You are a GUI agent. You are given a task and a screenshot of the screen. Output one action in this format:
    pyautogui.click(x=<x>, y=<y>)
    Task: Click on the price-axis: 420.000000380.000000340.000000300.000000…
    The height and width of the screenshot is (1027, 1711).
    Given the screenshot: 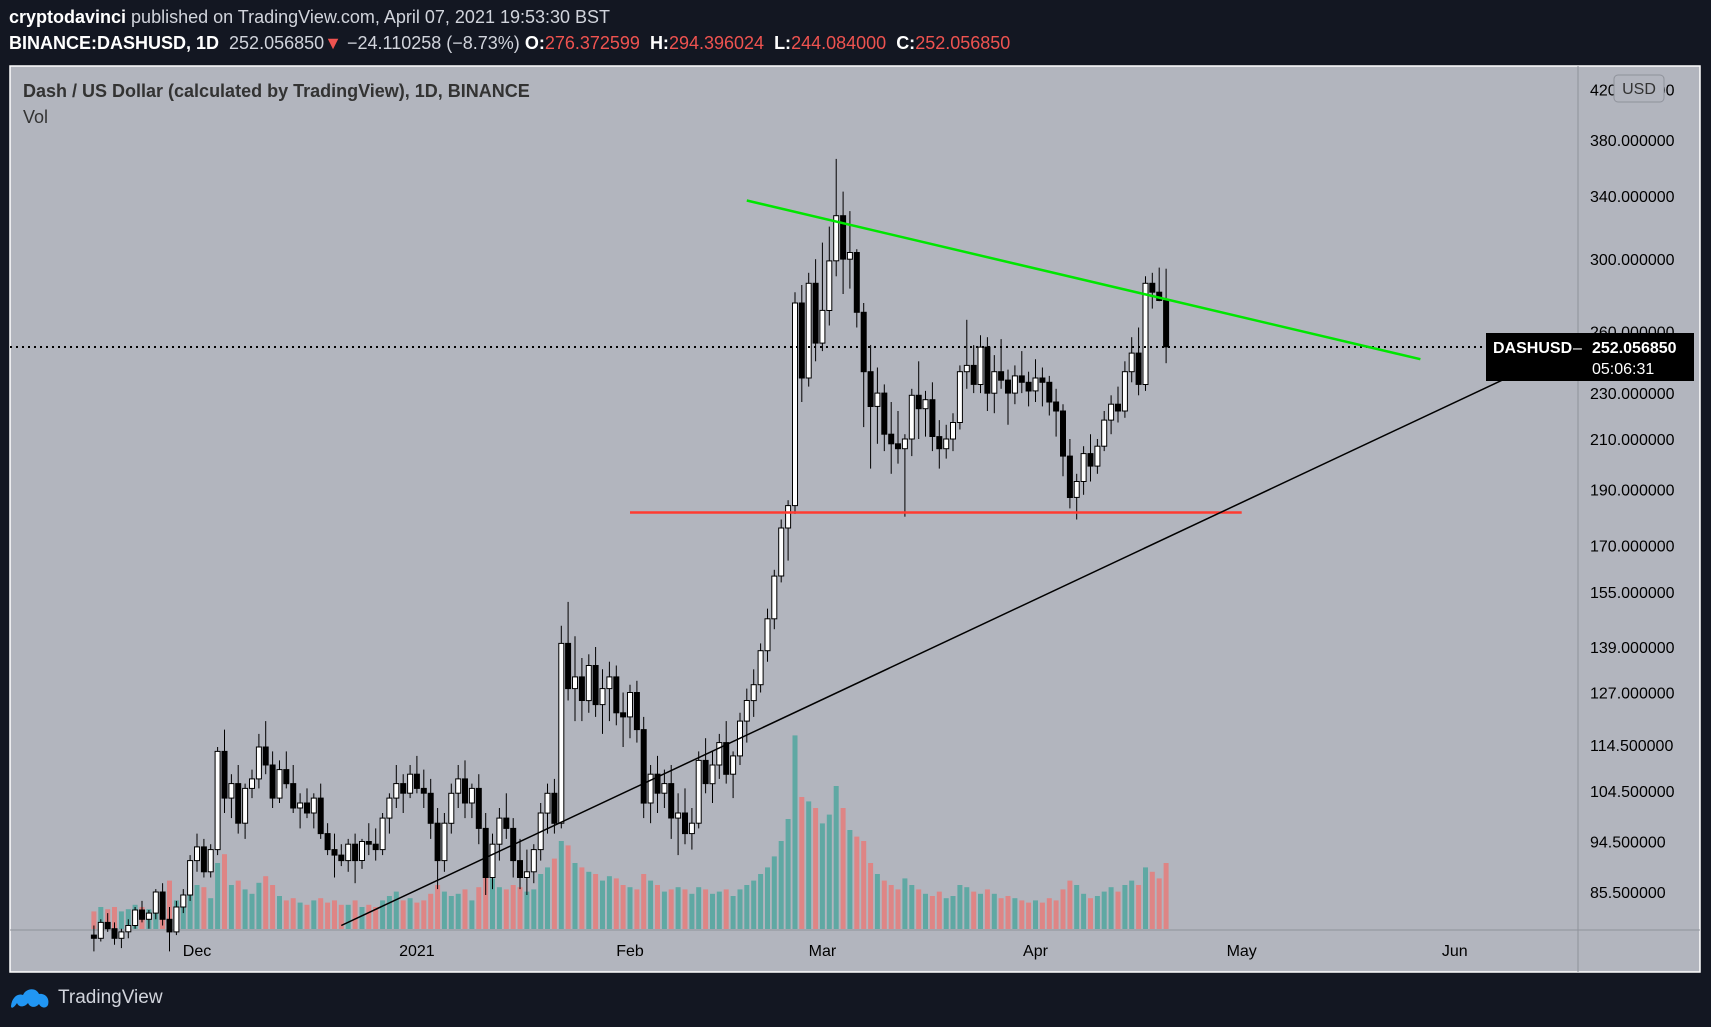 What is the action you would take?
    pyautogui.click(x=1632, y=493)
    